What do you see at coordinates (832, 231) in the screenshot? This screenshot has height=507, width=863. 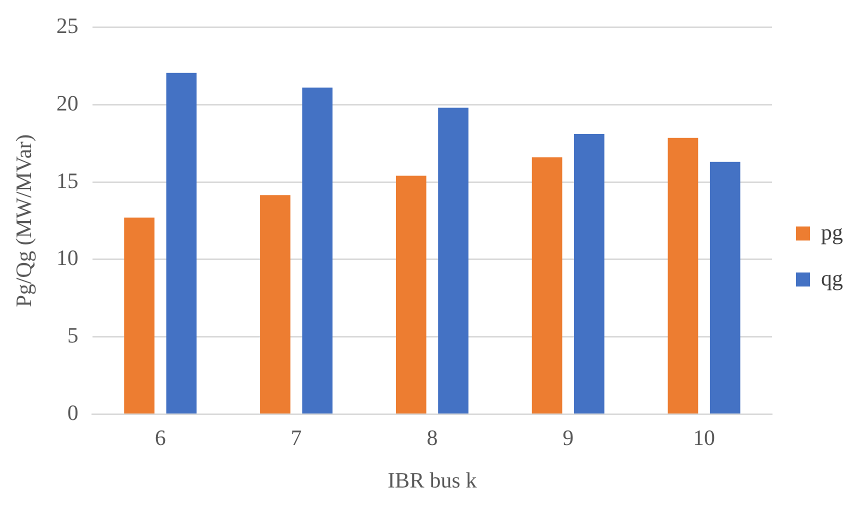 I see `legend-label: pg` at bounding box center [832, 231].